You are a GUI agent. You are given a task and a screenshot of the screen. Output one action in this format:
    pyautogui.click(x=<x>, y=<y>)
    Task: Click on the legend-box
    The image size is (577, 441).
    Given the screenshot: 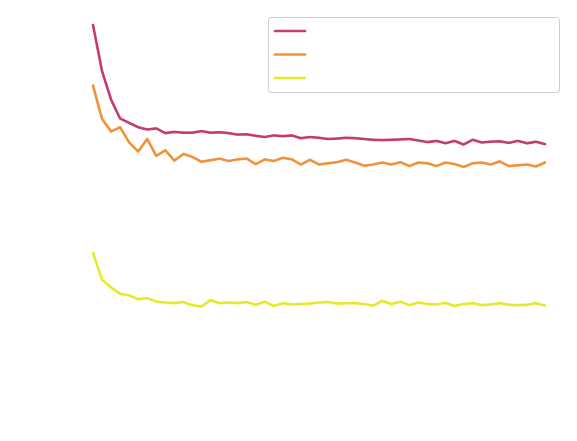 What is the action you would take?
    pyautogui.click(x=414, y=55)
    